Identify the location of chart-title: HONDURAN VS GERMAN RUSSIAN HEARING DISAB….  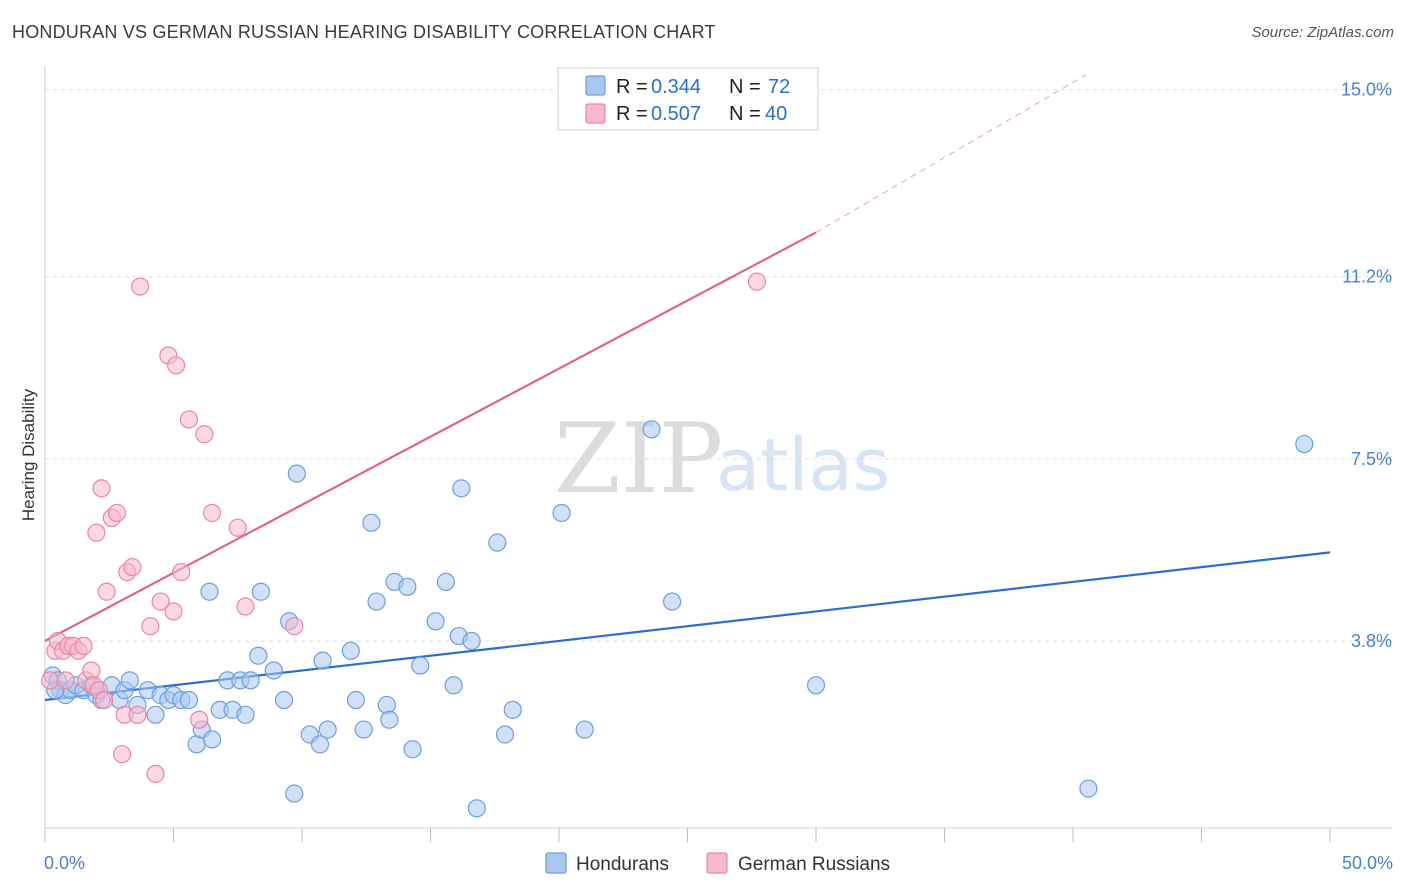
(364, 32).